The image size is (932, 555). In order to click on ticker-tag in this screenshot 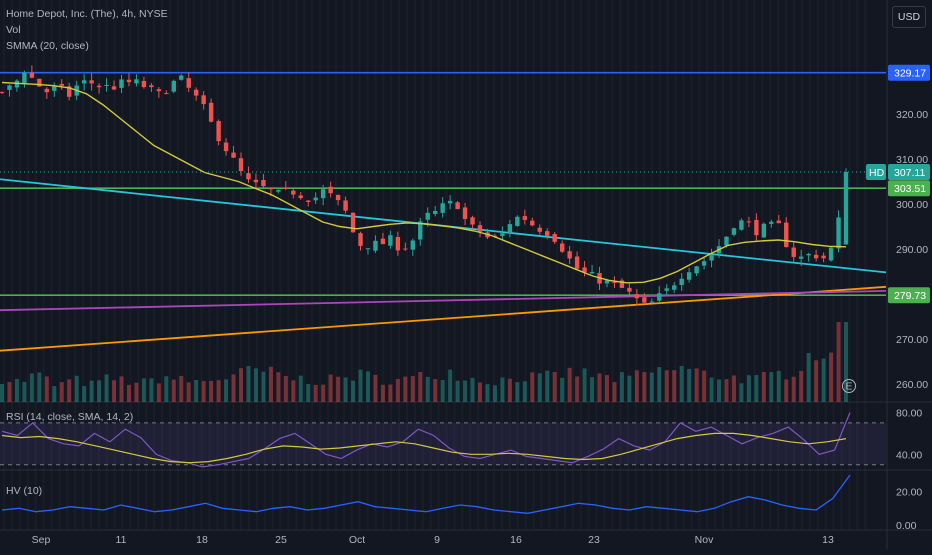, I will do `click(876, 172)`.